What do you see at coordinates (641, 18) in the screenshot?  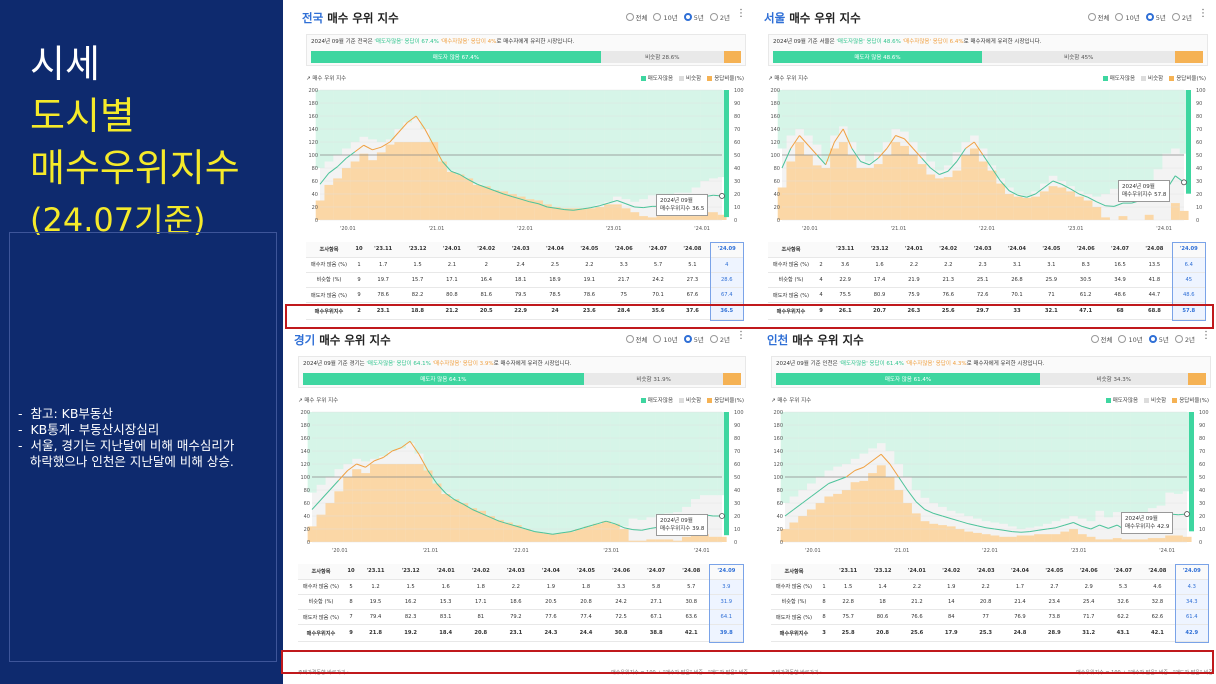 I see `radio-label: 전체` at bounding box center [641, 18].